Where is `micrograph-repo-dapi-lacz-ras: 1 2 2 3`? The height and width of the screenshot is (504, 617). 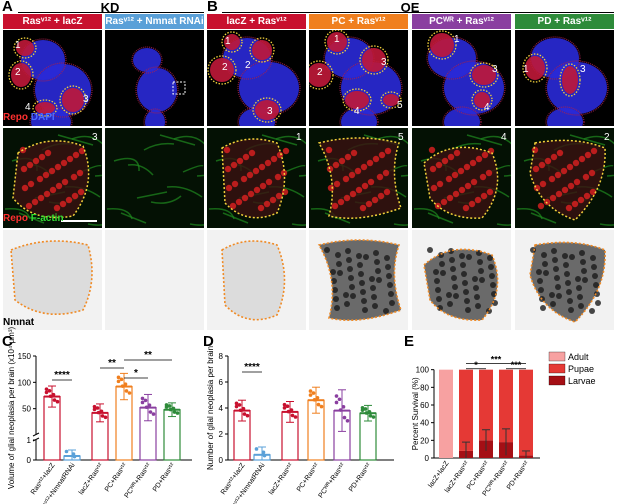
micrograph-repo-dapi-lacz-ras: 1 2 2 3 is located at coordinates (256, 78).